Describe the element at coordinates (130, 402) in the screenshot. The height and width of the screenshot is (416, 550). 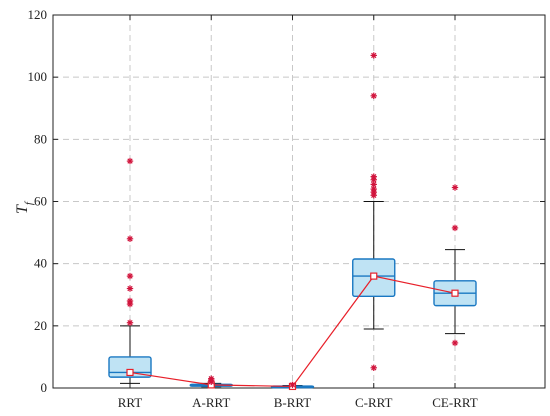
I see `x-tick-label: RRT` at that location.